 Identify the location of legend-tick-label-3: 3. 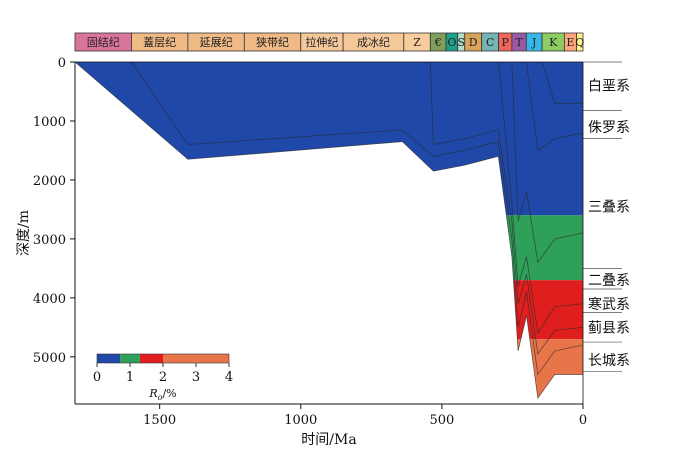
(196, 377).